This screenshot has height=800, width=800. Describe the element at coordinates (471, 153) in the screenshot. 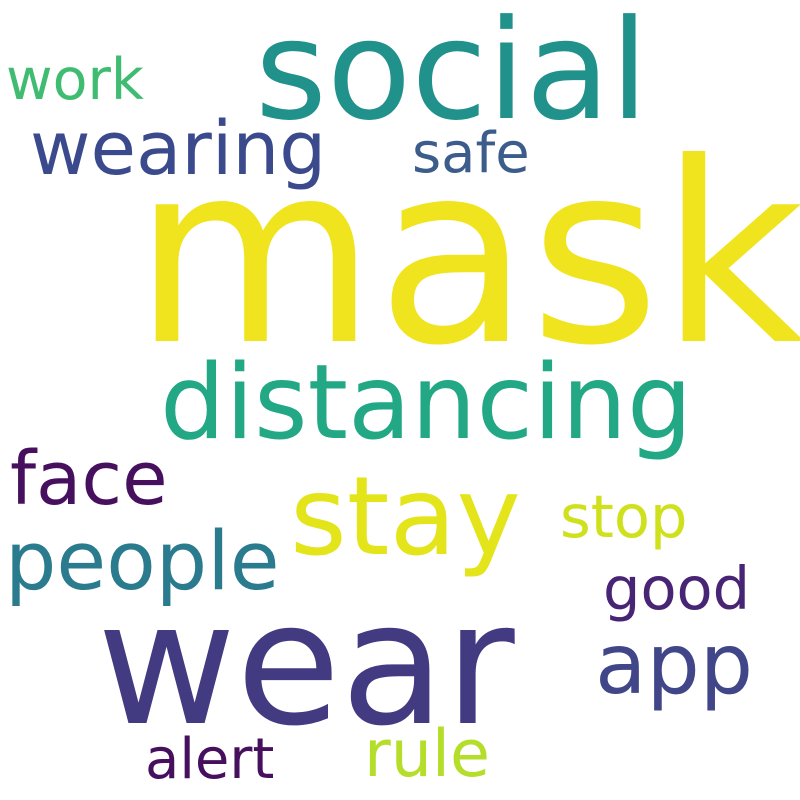

I see `word-safe: safe` at that location.